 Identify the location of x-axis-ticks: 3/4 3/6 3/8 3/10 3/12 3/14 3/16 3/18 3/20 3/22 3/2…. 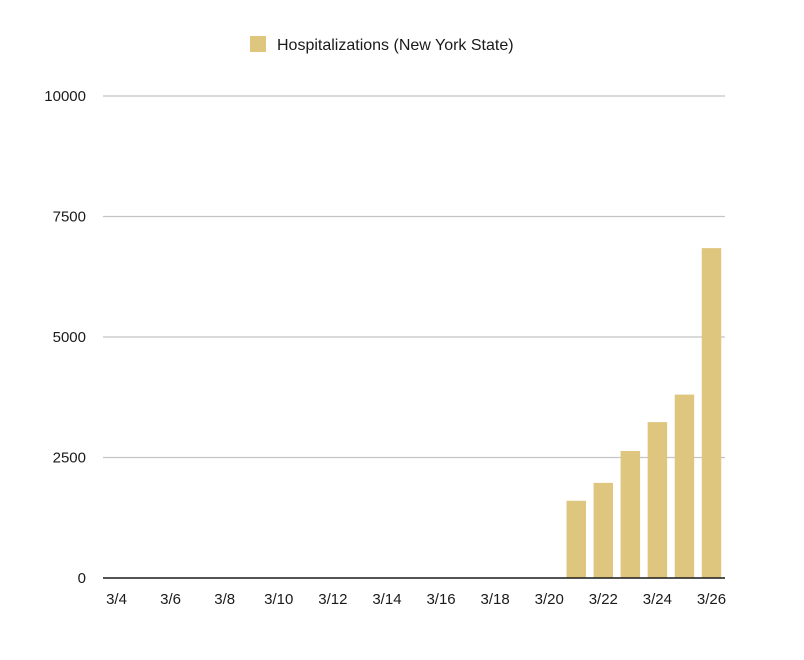
(416, 599).